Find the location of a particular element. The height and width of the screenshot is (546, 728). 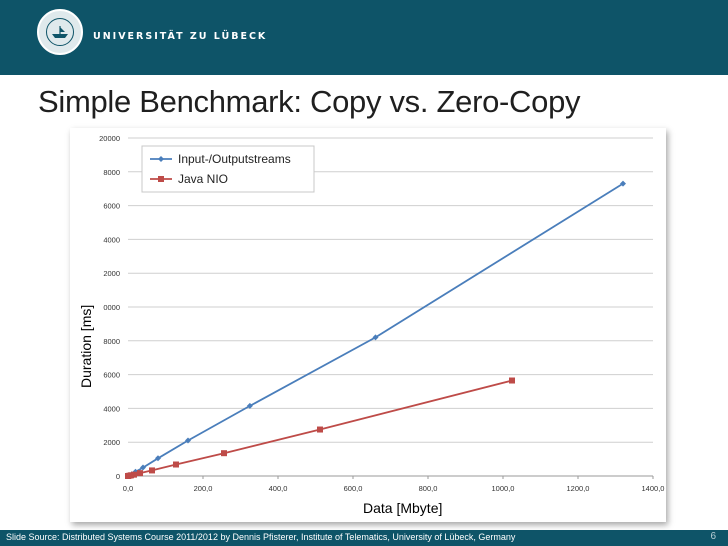

y-axis-label: Duration [ms] is located at coordinates (86, 346).